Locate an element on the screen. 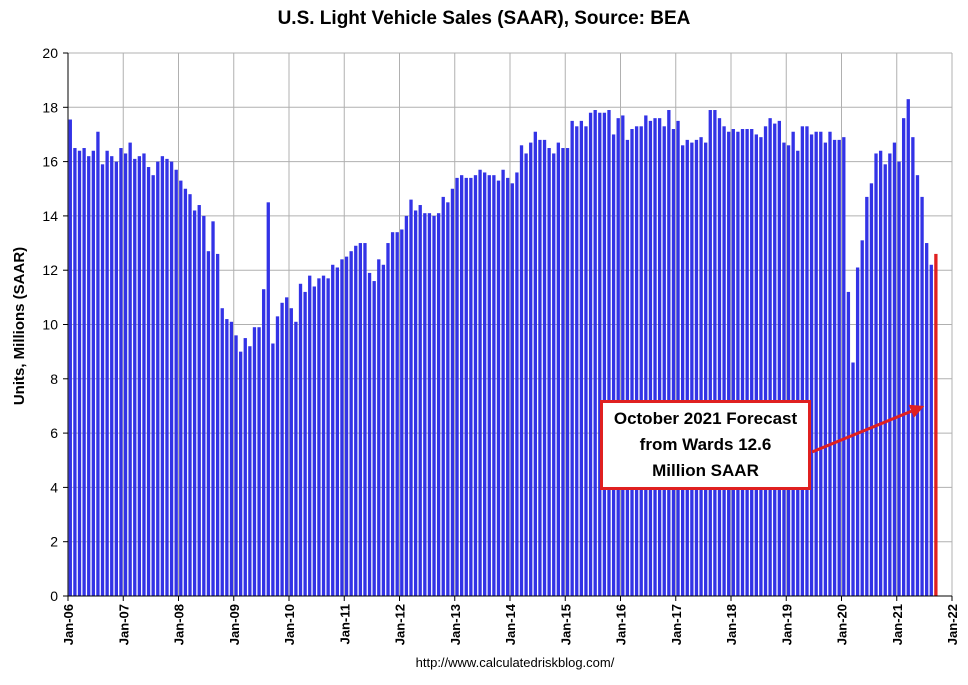 This screenshot has height=685, width=968. x-tick-label: Jan-21 is located at coordinates (897, 624).